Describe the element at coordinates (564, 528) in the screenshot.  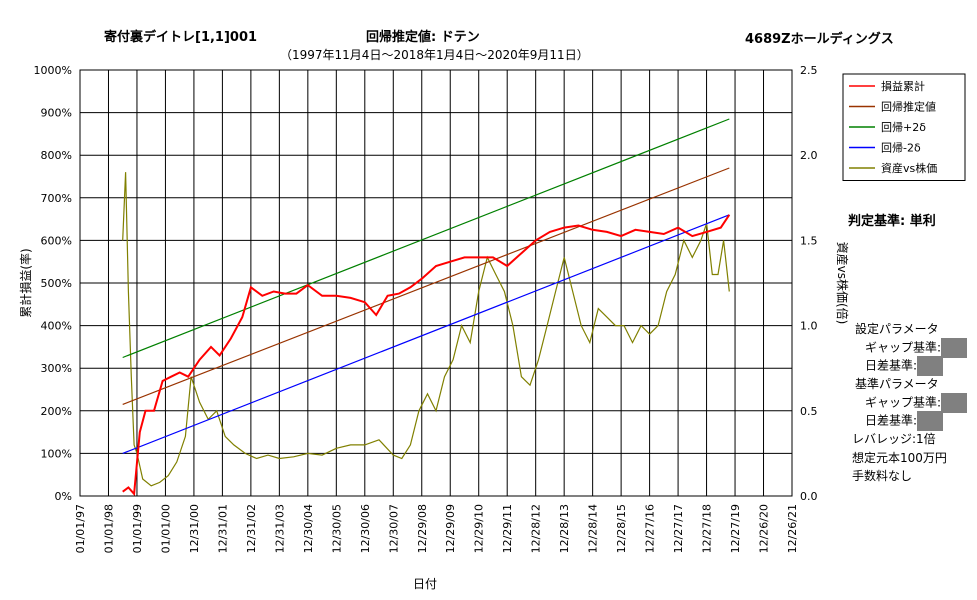
I see `x-tick-label: 12/28/13` at that location.